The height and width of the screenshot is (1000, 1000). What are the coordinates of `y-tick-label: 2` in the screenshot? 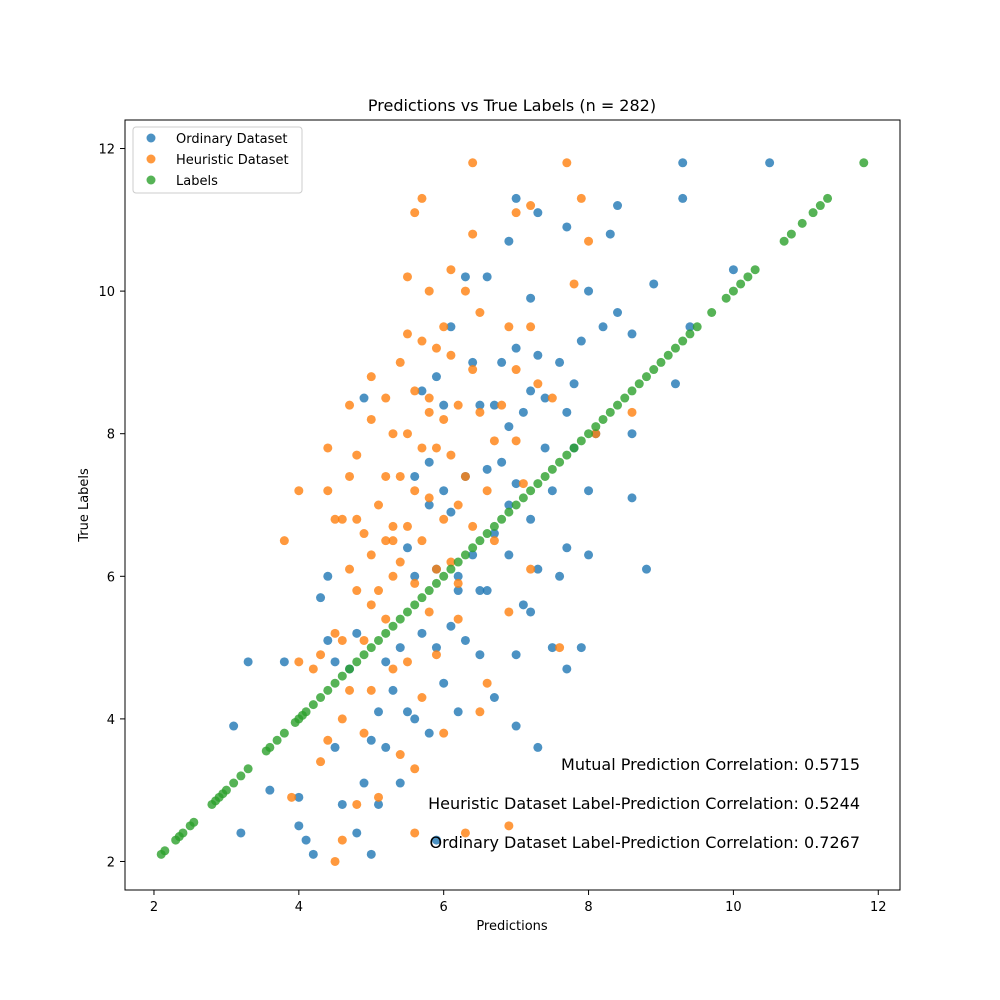 It's located at (111, 862).